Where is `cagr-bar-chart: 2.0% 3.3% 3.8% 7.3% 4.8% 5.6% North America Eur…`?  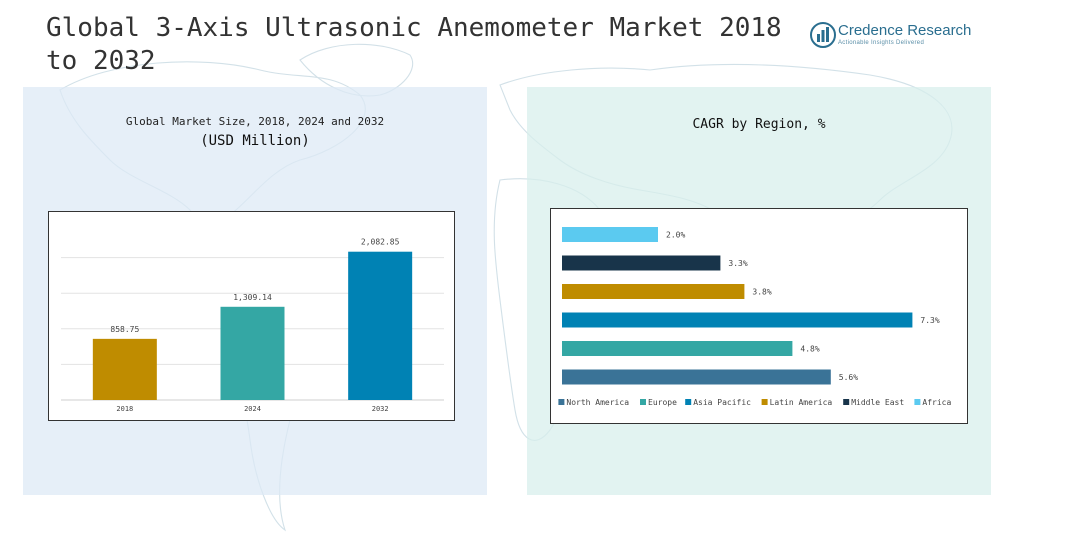 cagr-bar-chart: 2.0% 3.3% 3.8% 7.3% 4.8% 5.6% North America Eur… is located at coordinates (754, 317).